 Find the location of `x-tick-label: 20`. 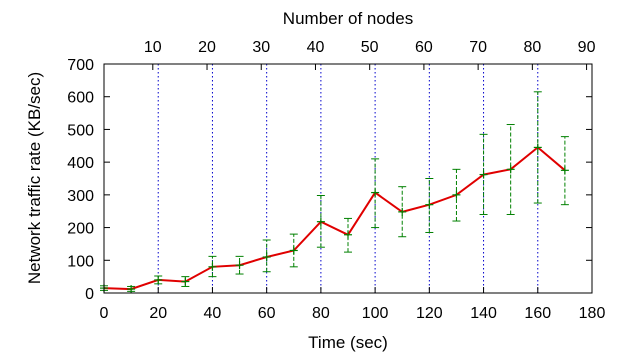

x-tick-label: 20 is located at coordinates (158, 313).